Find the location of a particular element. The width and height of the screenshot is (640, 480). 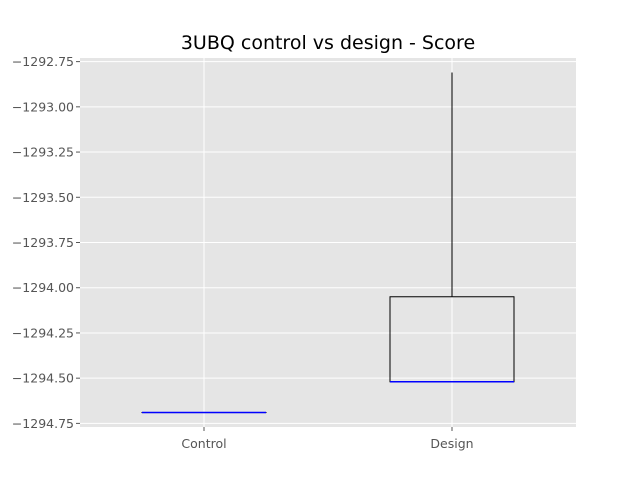

box-design is located at coordinates (452, 227).